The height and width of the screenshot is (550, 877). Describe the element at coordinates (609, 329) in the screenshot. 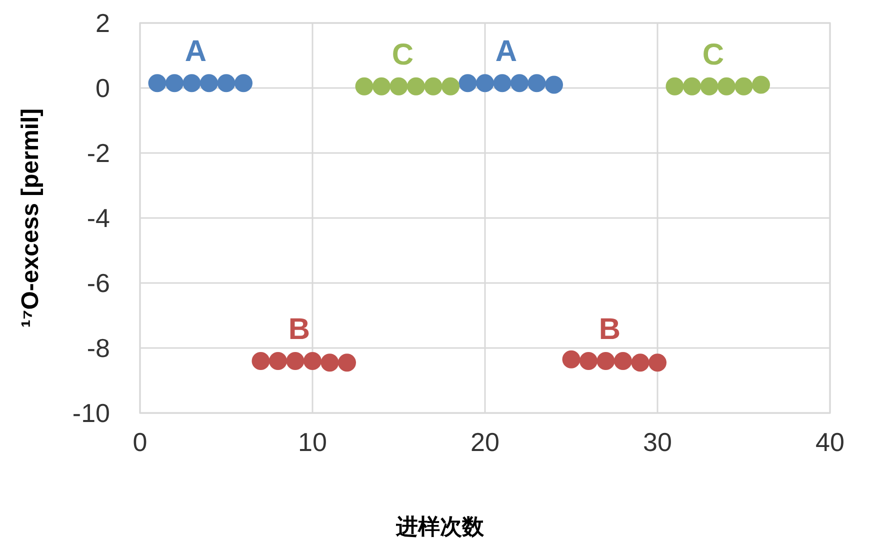

I see `series-label: B` at that location.